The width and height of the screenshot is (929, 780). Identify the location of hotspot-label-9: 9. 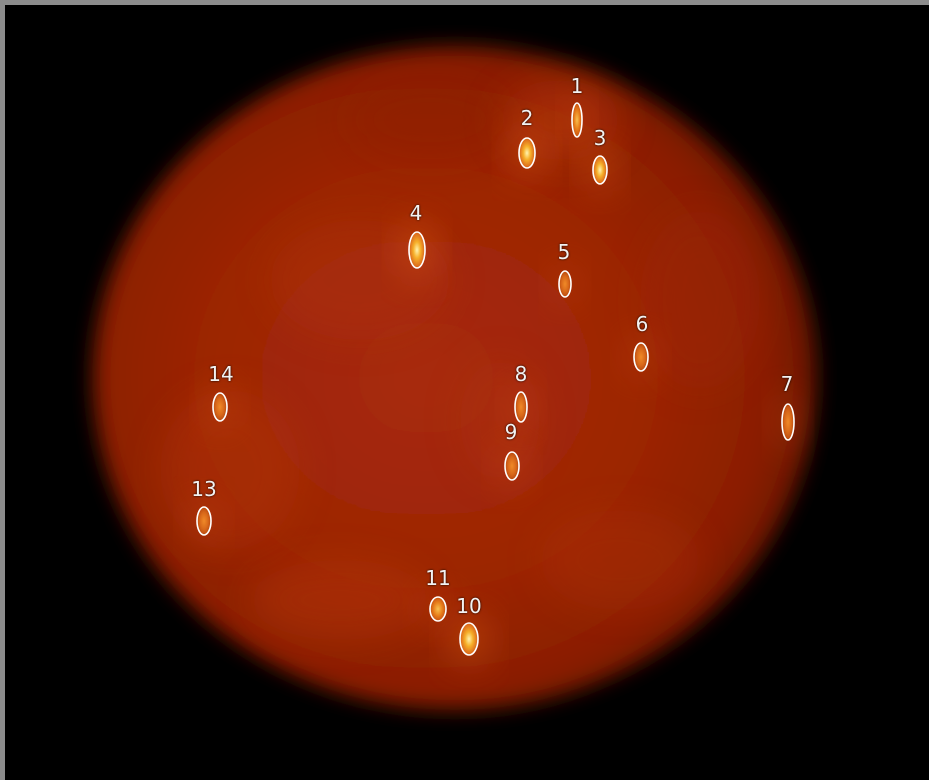
(511, 432).